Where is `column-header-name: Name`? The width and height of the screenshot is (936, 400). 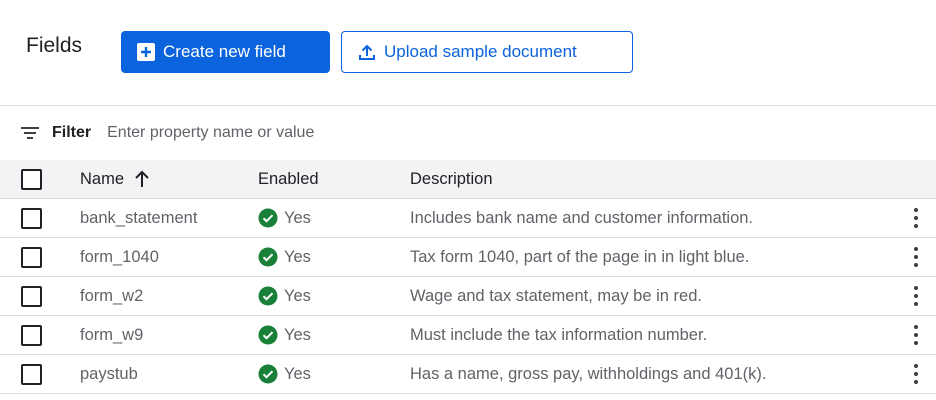 column-header-name: Name is located at coordinates (115, 179).